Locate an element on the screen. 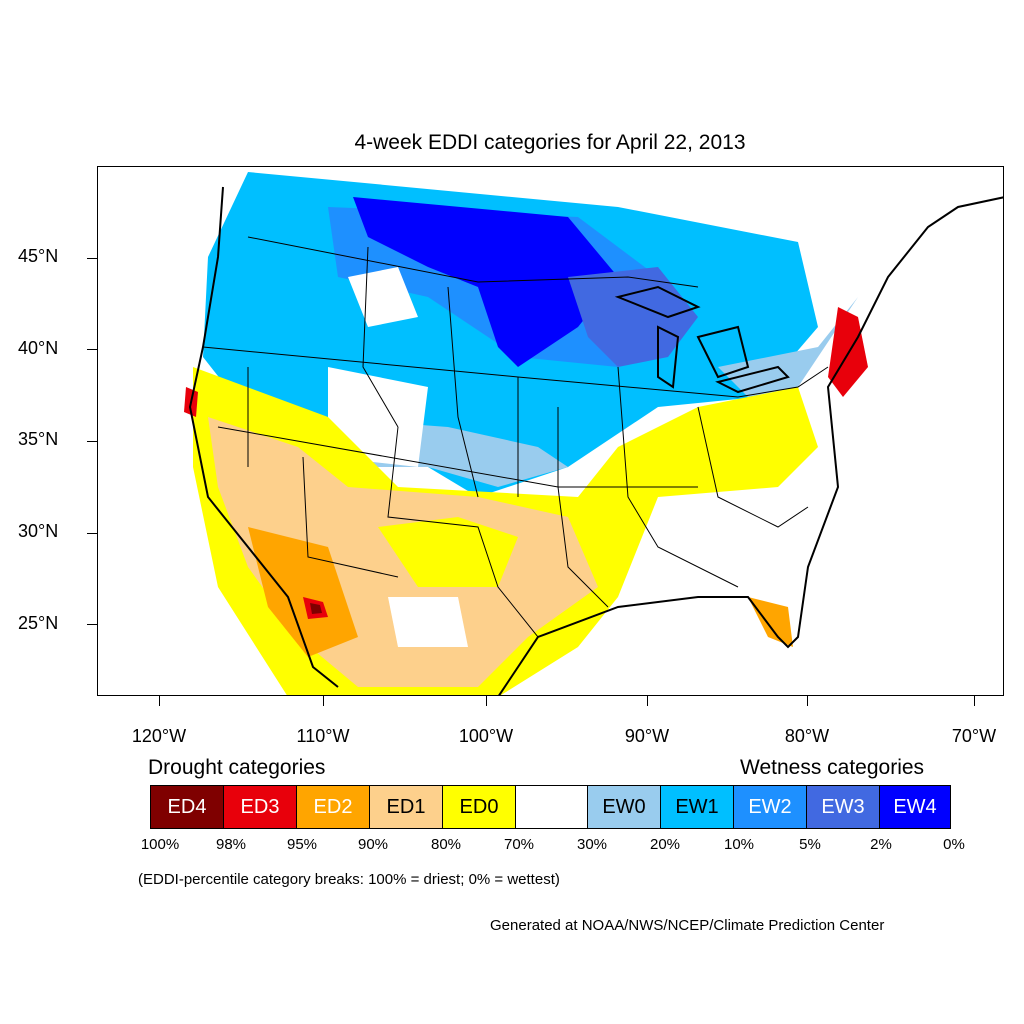 This screenshot has height=1024, width=1024. legend-box-ew4: EW4 is located at coordinates (915, 807).